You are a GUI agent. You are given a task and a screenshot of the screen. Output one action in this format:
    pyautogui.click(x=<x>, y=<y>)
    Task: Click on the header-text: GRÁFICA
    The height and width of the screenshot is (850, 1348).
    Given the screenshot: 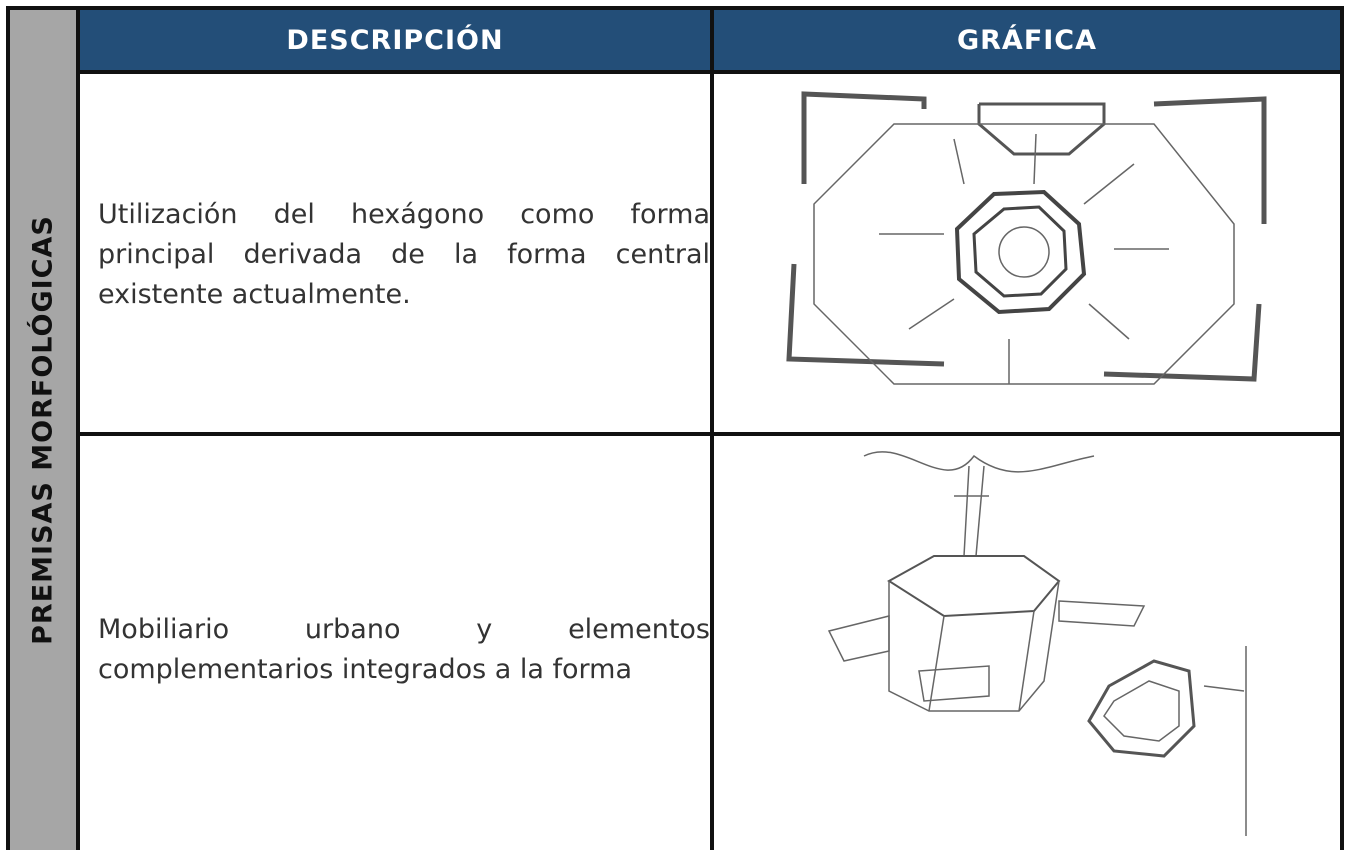 What is the action you would take?
    pyautogui.click(x=1027, y=40)
    